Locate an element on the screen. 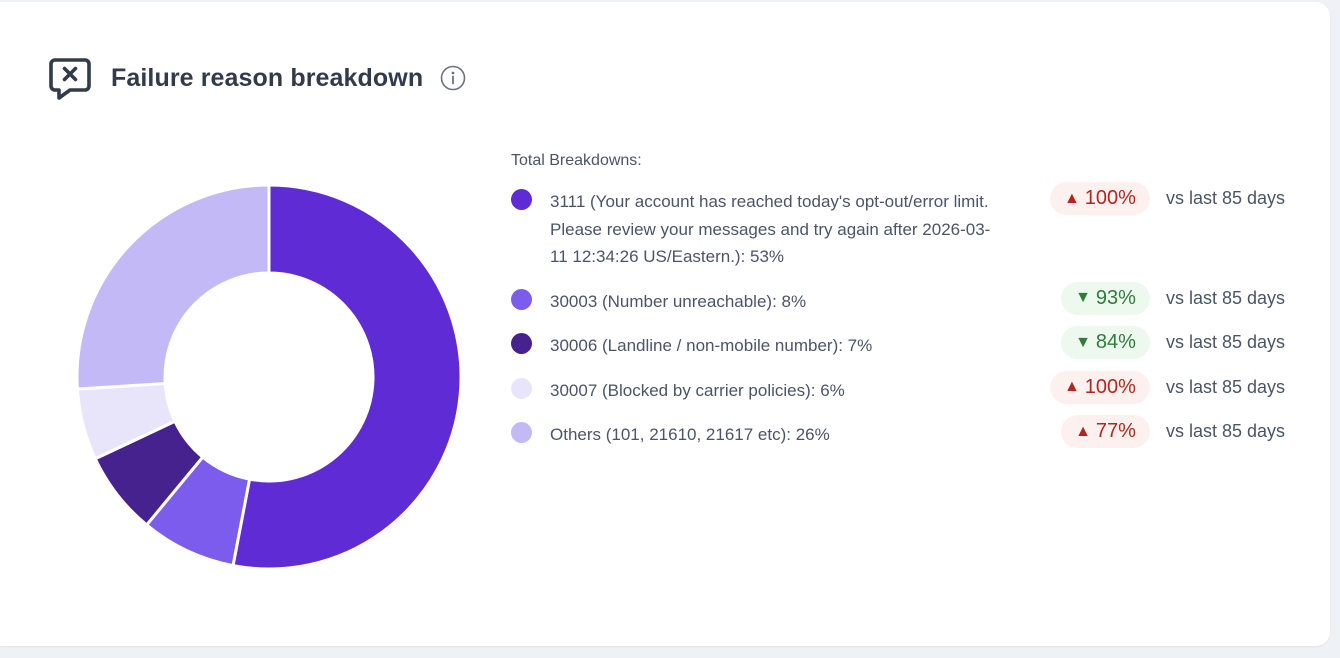  delta-group: ▼ 93% vs last 85 days is located at coordinates (1173, 298).